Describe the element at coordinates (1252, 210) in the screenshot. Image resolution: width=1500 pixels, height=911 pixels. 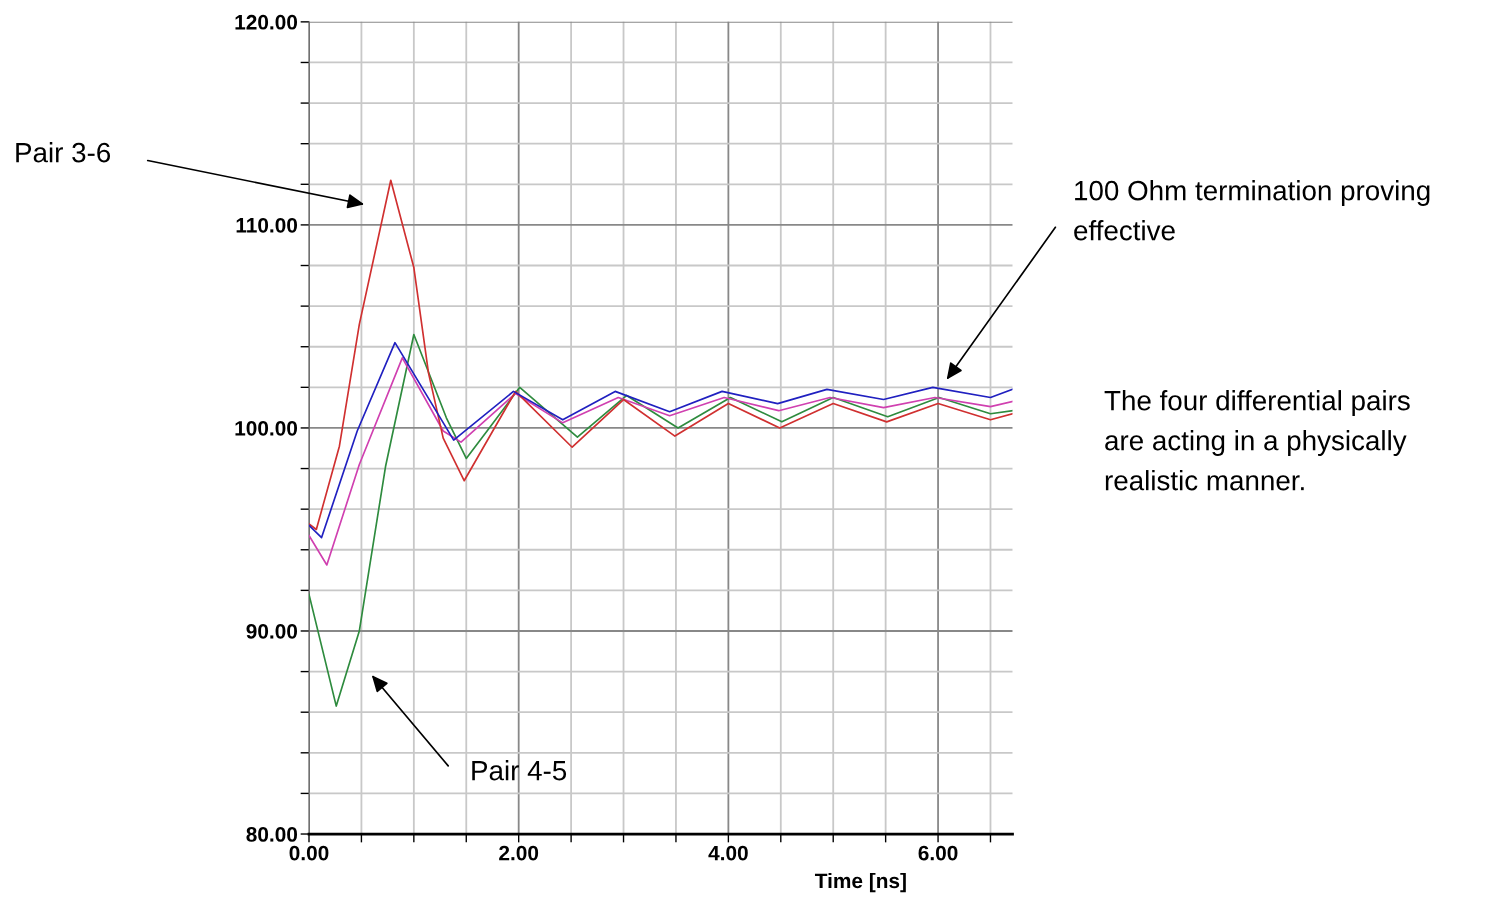
I see `text: 100 Ohm termination proving effective` at that location.